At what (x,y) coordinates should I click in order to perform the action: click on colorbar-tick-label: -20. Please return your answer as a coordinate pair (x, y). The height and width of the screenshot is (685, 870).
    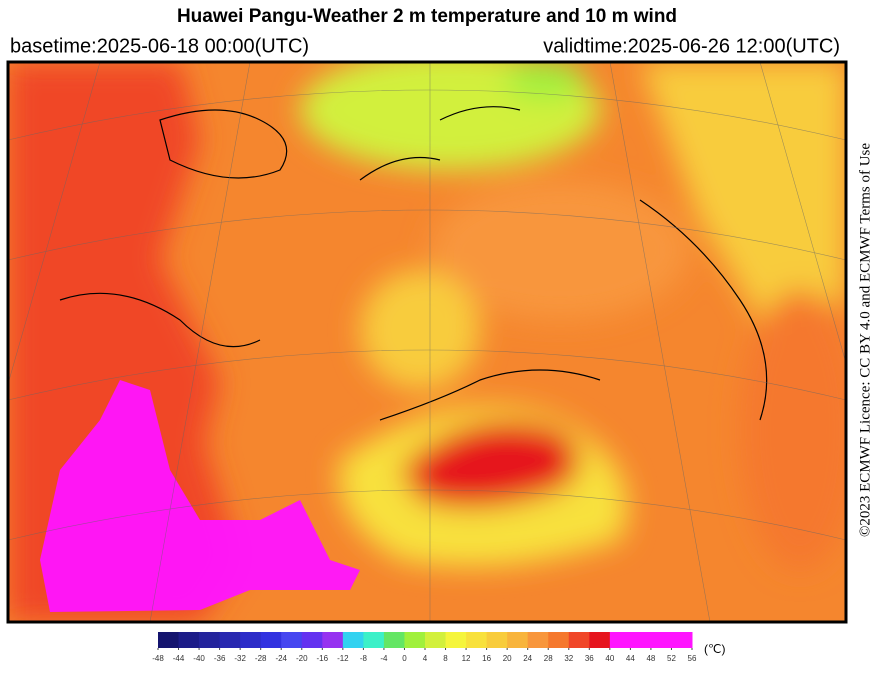
    Looking at the image, I should click on (302, 658).